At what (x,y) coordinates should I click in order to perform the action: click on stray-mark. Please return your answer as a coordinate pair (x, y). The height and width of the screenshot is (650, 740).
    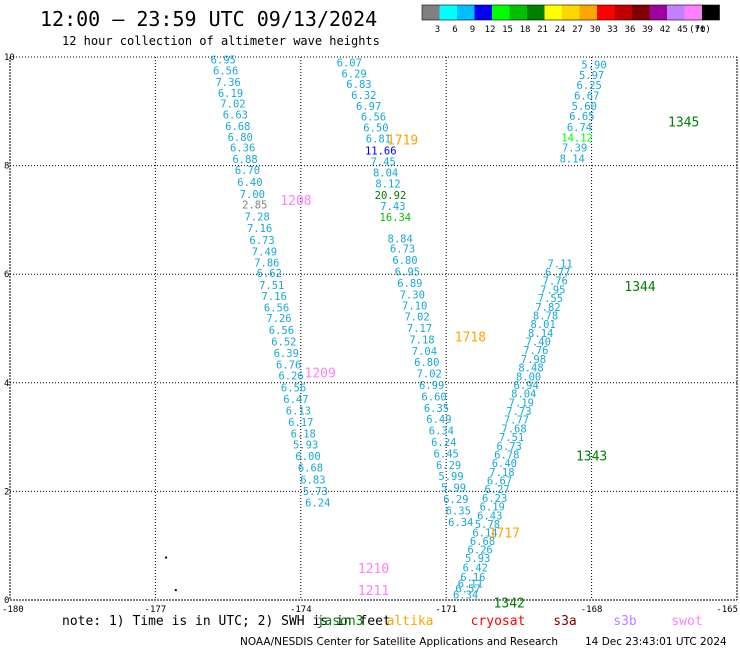
    Looking at the image, I should click on (175, 590).